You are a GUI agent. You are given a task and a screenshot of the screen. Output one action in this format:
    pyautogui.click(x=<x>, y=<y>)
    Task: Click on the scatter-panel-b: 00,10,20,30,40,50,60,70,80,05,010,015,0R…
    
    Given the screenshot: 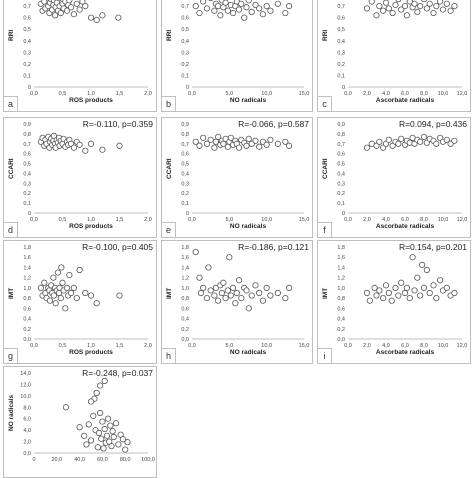 What is the action you would take?
    pyautogui.click(x=237, y=56)
    